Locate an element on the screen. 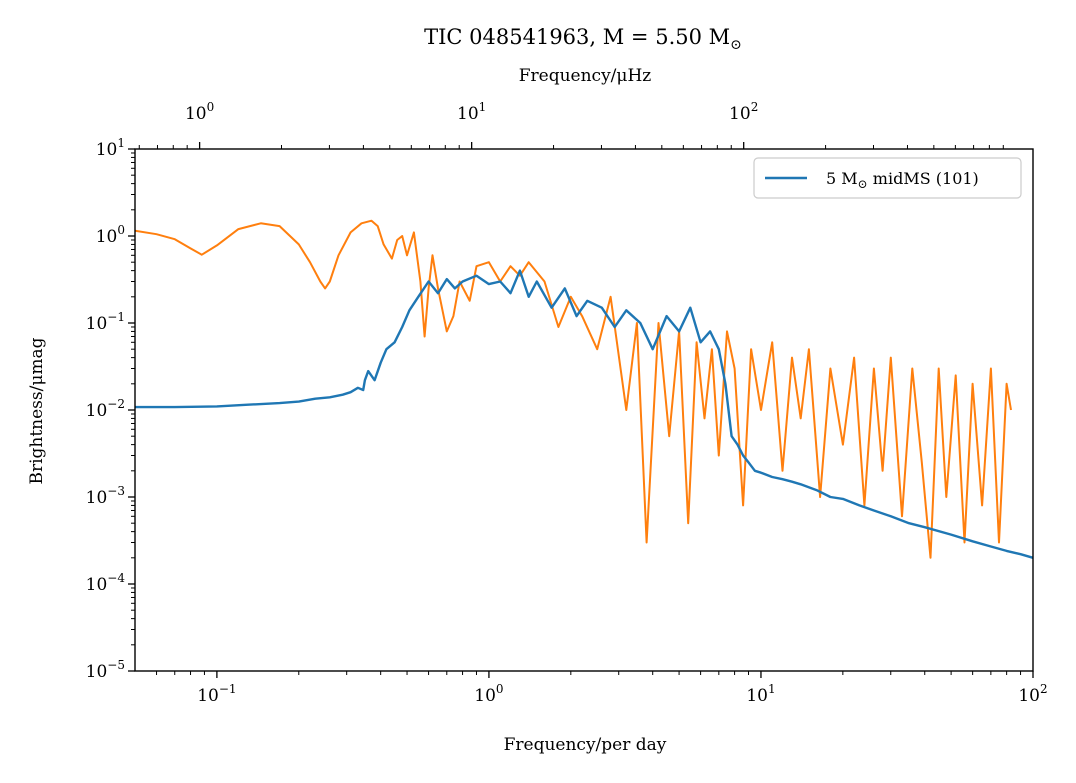 Image resolution: width=1076 pixels, height=783 pixels. top-x-major-ticks: 10⁰ 10¹ 10² is located at coordinates (471, 124).